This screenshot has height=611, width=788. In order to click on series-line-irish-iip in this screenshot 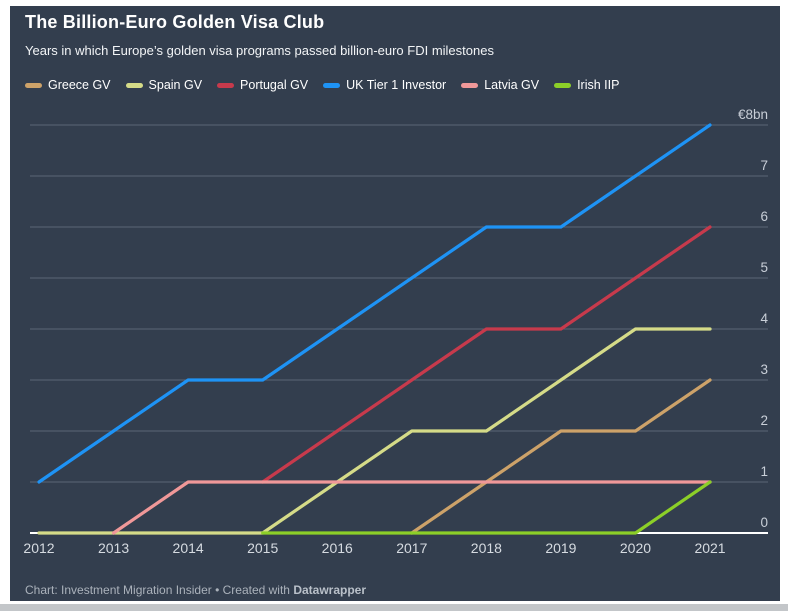, I will do `click(486, 507)`.